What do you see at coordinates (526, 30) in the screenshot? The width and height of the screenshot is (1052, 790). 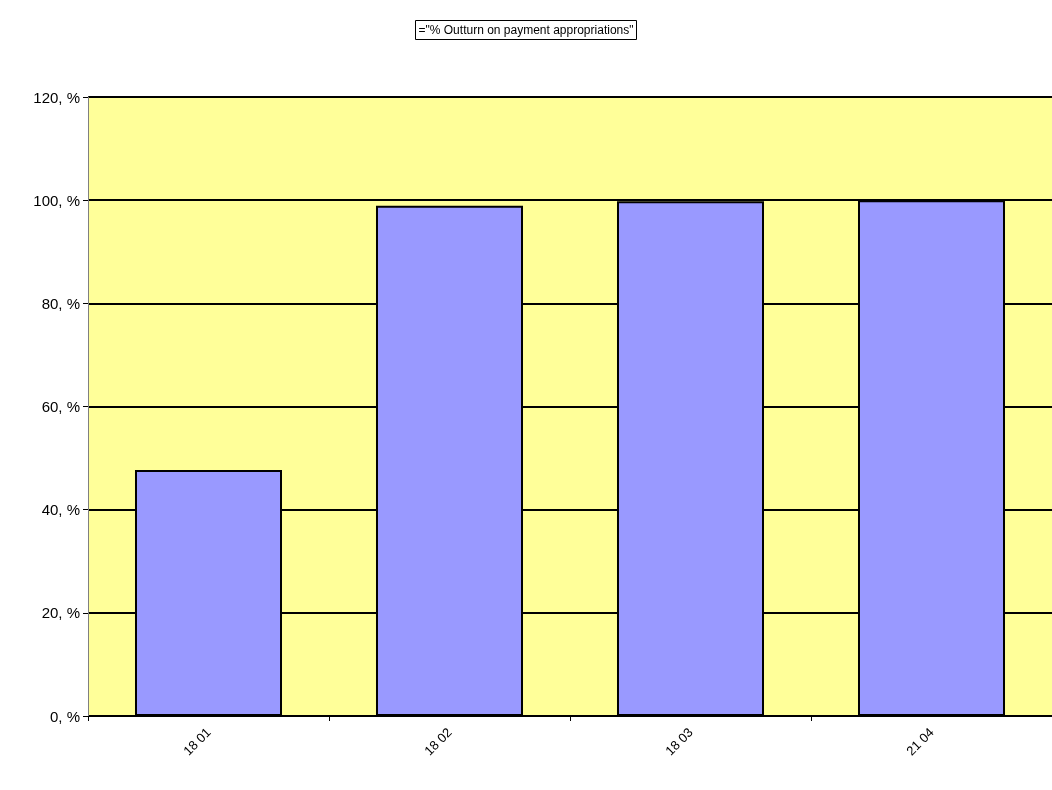 I see `chart-title: ="% Outturn on payment appropriations"` at bounding box center [526, 30].